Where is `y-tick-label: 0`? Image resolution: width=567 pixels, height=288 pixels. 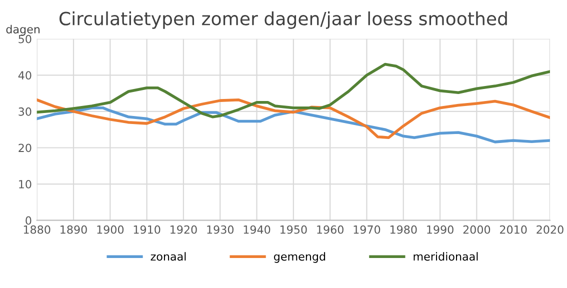
y-tick-label: 0 is located at coordinates (29, 220).